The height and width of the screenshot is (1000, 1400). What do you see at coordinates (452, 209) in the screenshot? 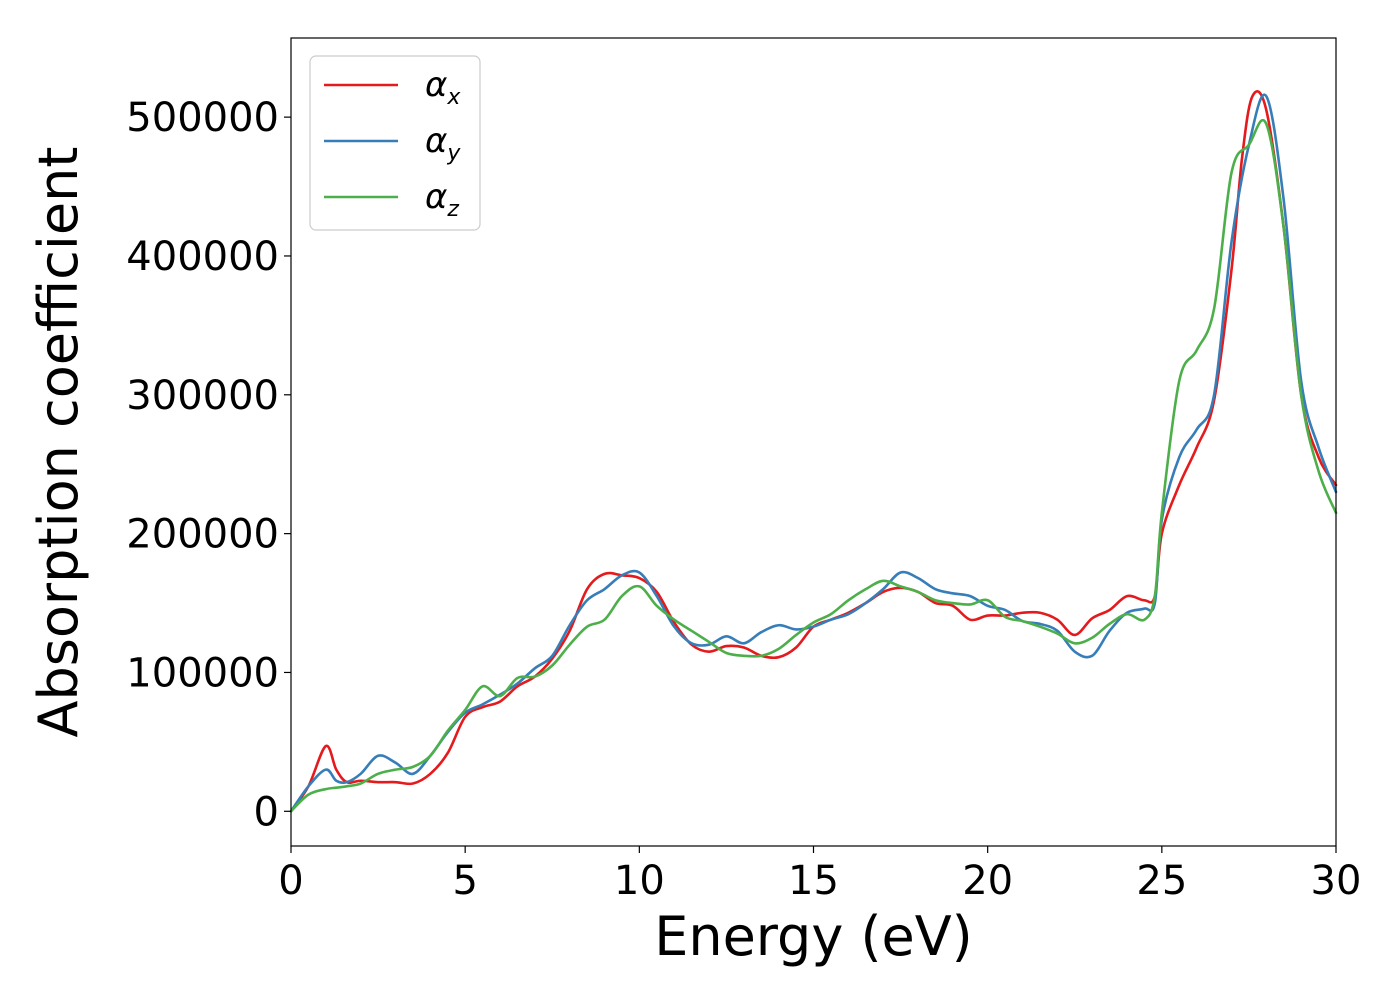
I see `legend-subscript: z` at bounding box center [452, 209].